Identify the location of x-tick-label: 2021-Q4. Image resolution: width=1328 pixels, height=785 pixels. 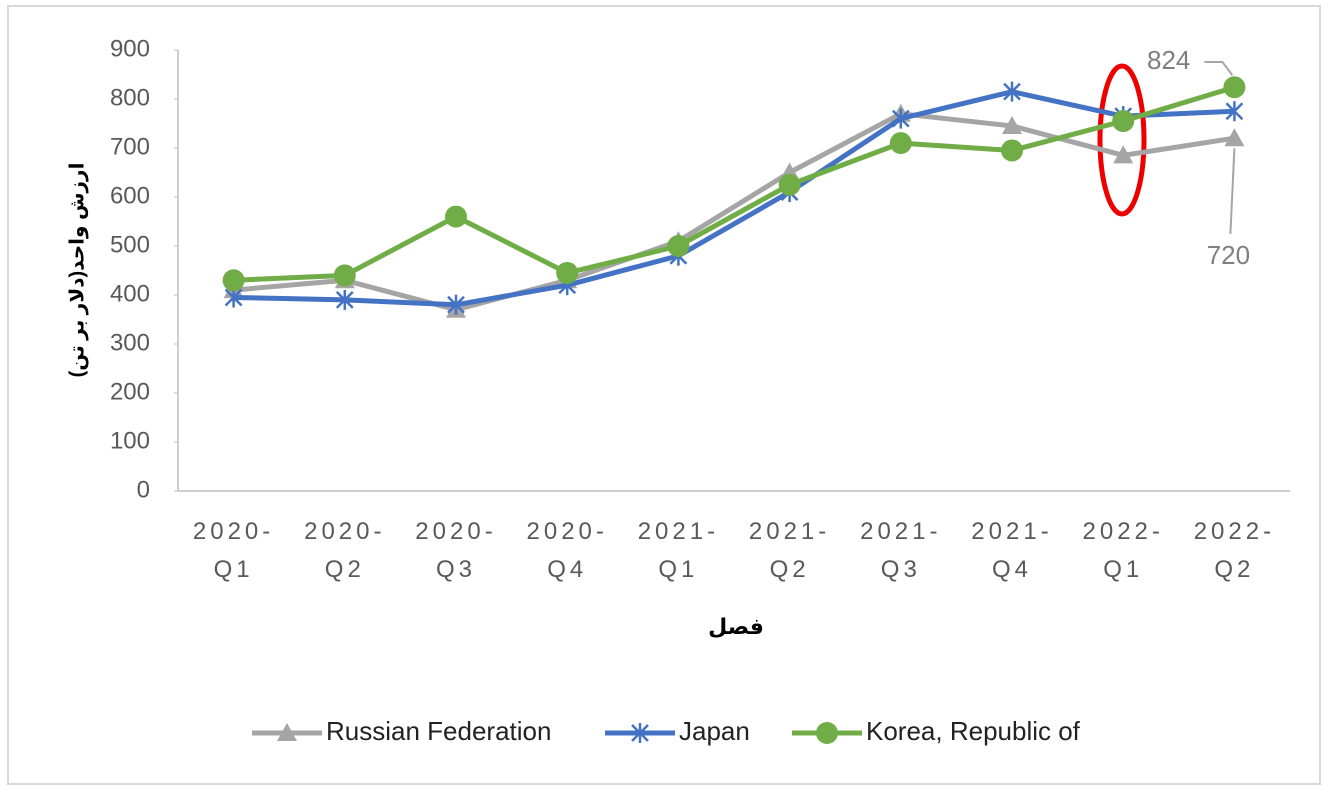
(1011, 550).